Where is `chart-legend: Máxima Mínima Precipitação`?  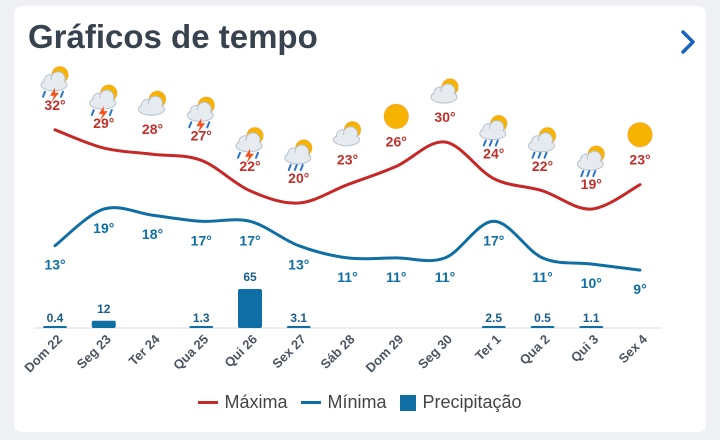
chart-legend: Máxima Mínima Precipitação is located at coordinates (360, 402).